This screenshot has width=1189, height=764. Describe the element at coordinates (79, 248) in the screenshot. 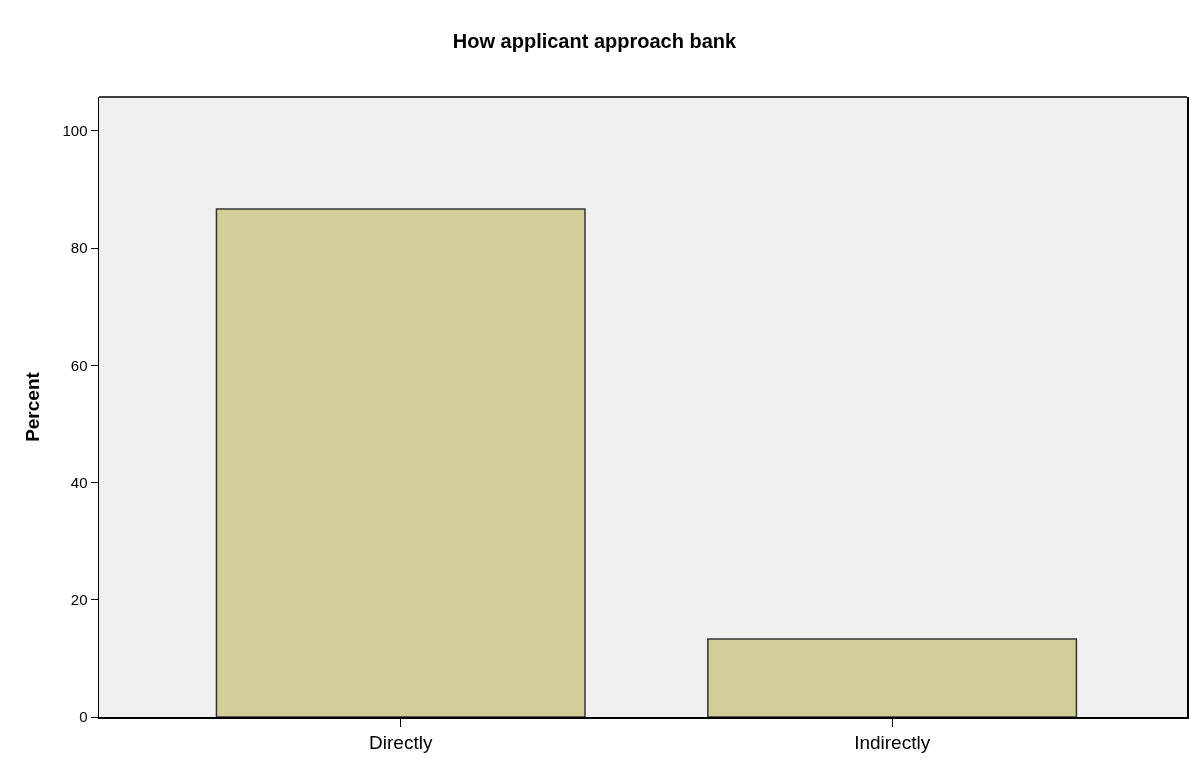

I see `y-tick-label: 80` at that location.